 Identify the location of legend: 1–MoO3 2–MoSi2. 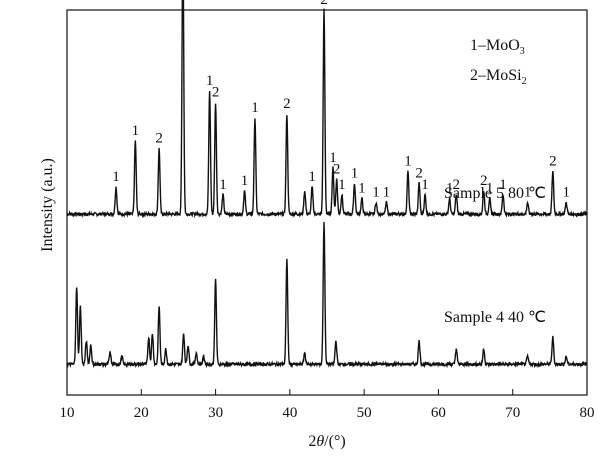
(498, 62).